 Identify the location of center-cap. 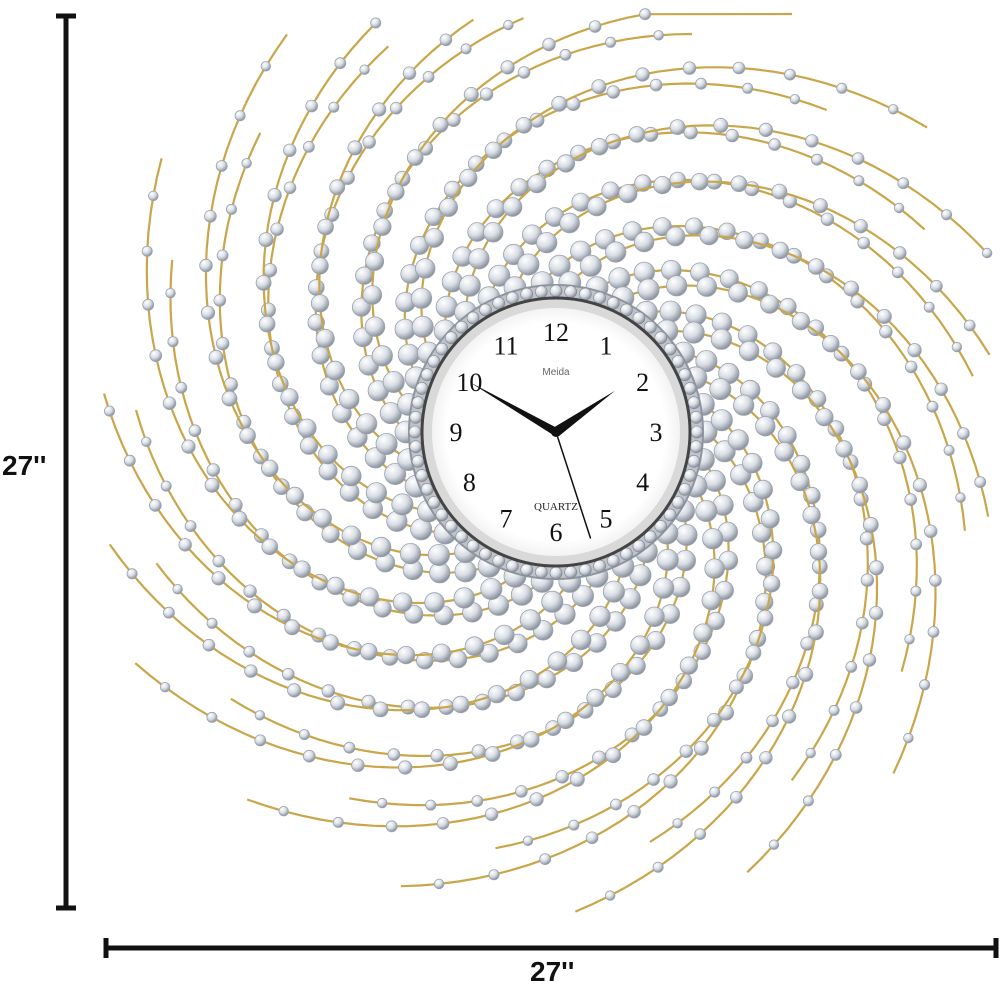
(556, 432).